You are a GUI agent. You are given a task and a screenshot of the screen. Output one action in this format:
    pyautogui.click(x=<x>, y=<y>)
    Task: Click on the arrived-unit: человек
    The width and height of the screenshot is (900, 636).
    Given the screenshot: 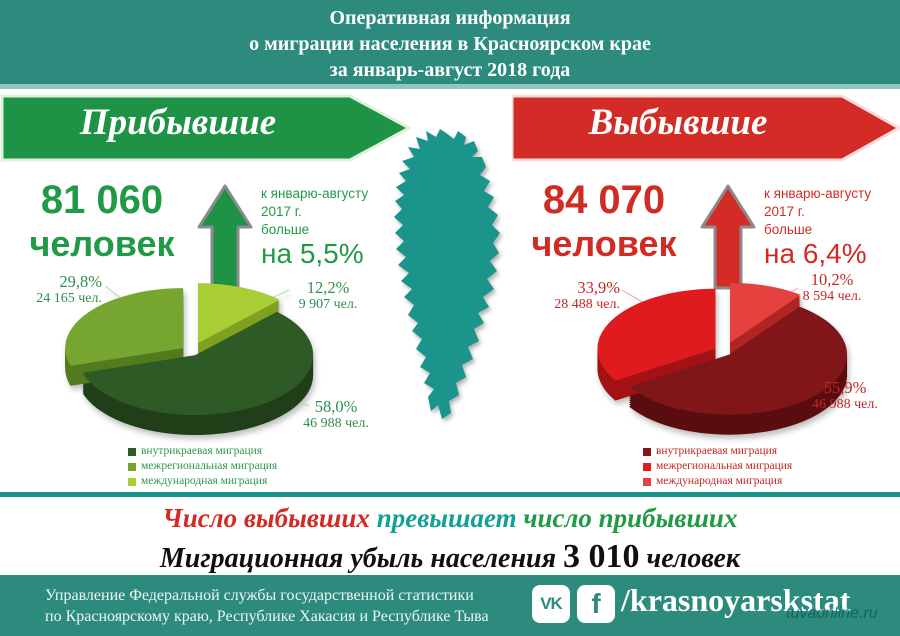 What is the action you would take?
    pyautogui.click(x=102, y=243)
    